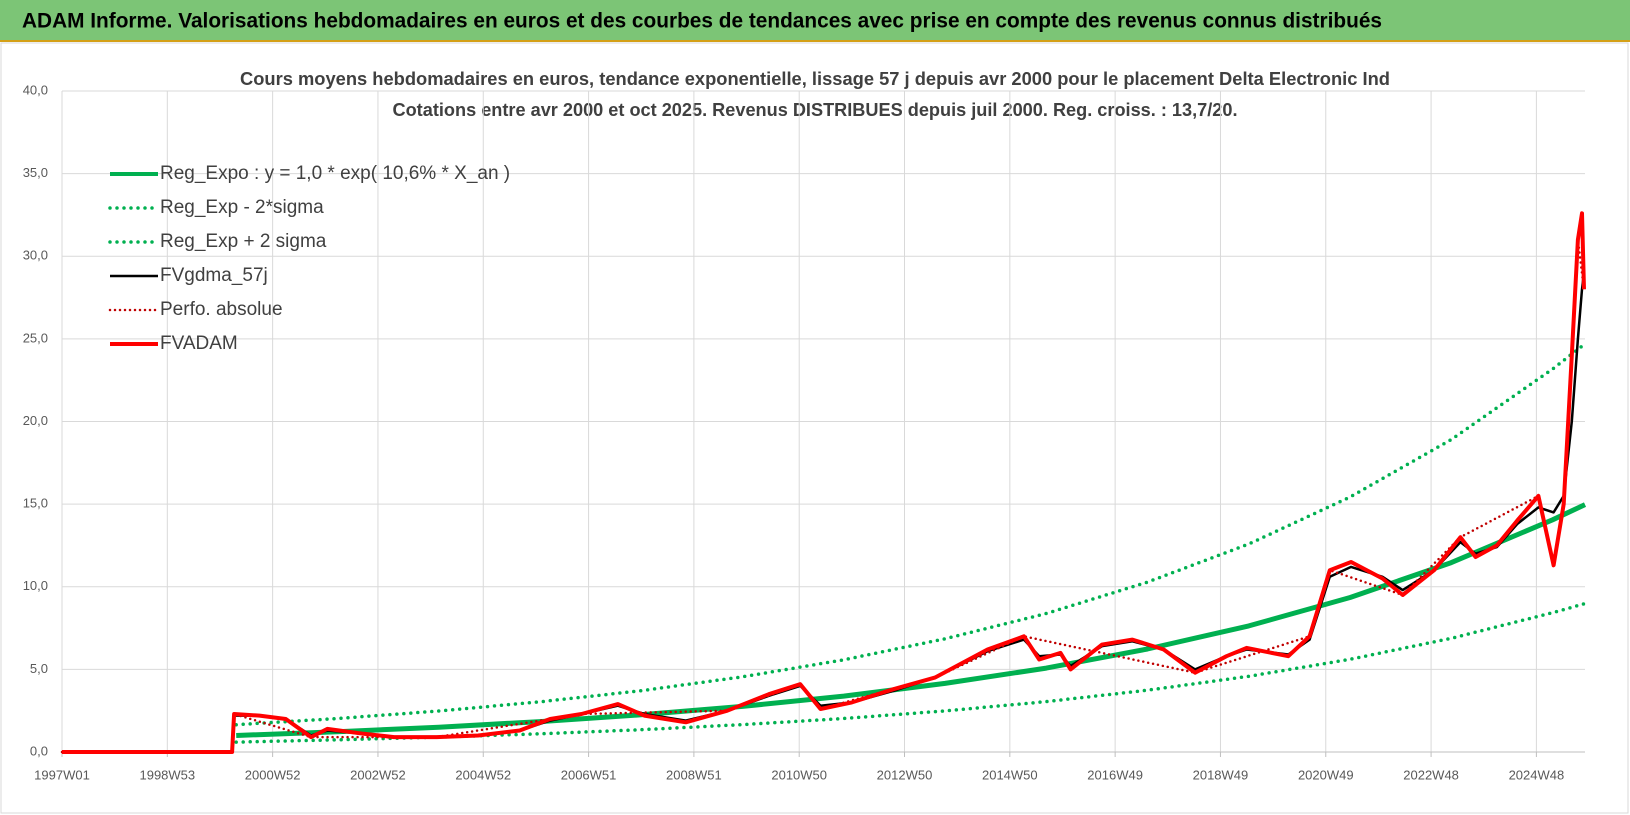 Image resolution: width=1630 pixels, height=815 pixels. I want to click on x-tick-label: 2016W49, so click(1115, 774).